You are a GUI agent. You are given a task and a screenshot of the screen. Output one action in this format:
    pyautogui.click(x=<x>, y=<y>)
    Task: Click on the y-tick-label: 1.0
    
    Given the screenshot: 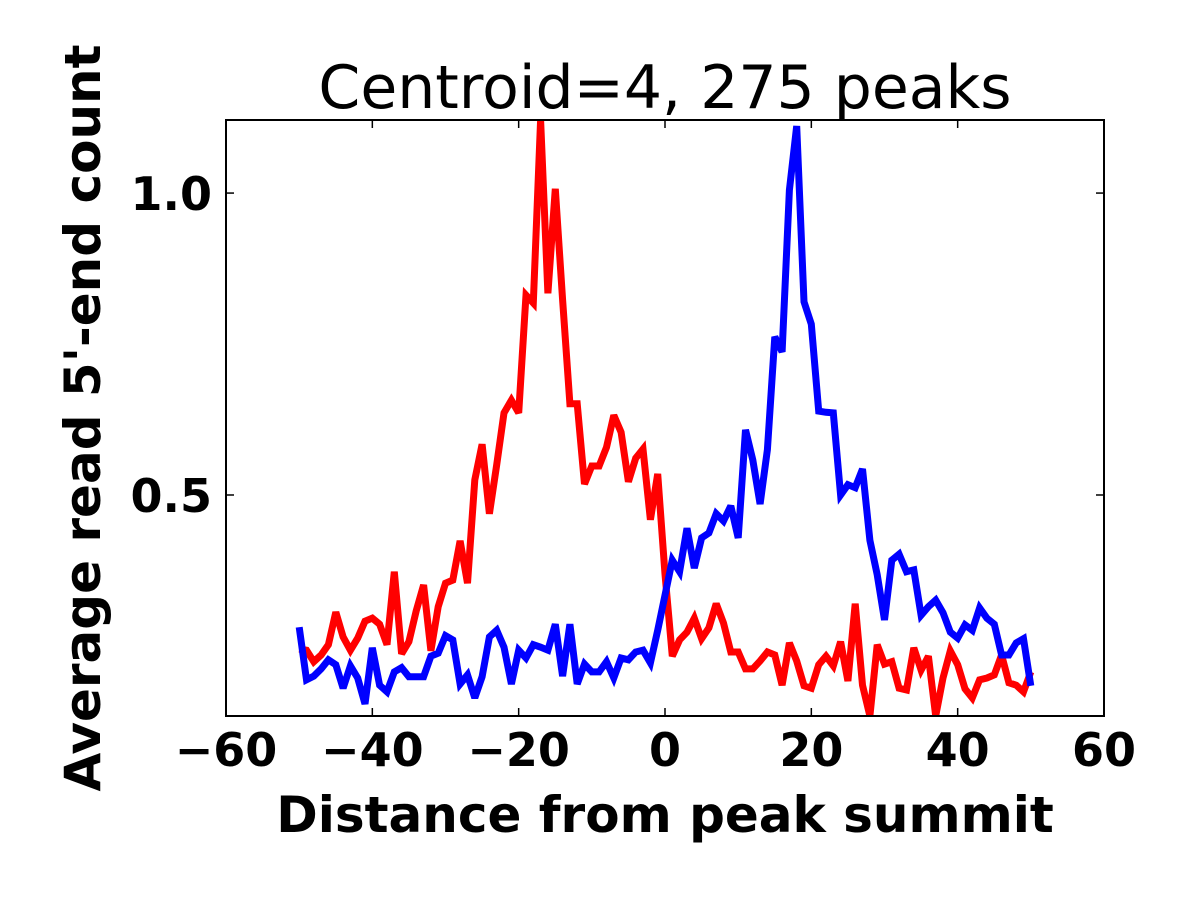 What is the action you would take?
    pyautogui.click(x=172, y=194)
    